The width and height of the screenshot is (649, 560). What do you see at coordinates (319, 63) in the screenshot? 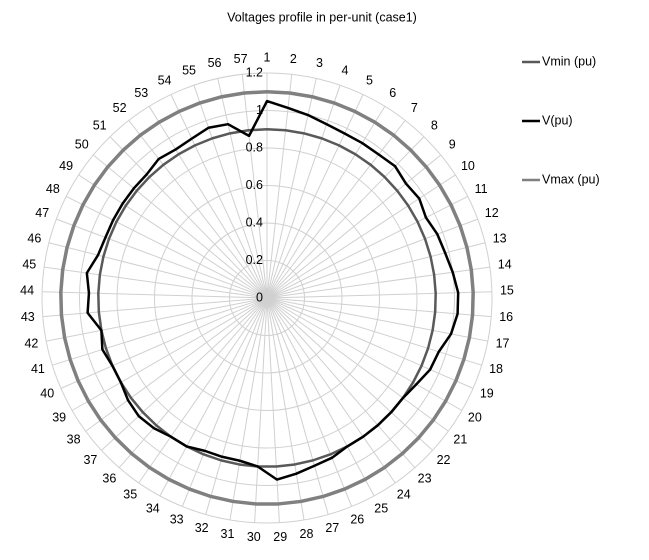
I see `category-label: 3` at bounding box center [319, 63].